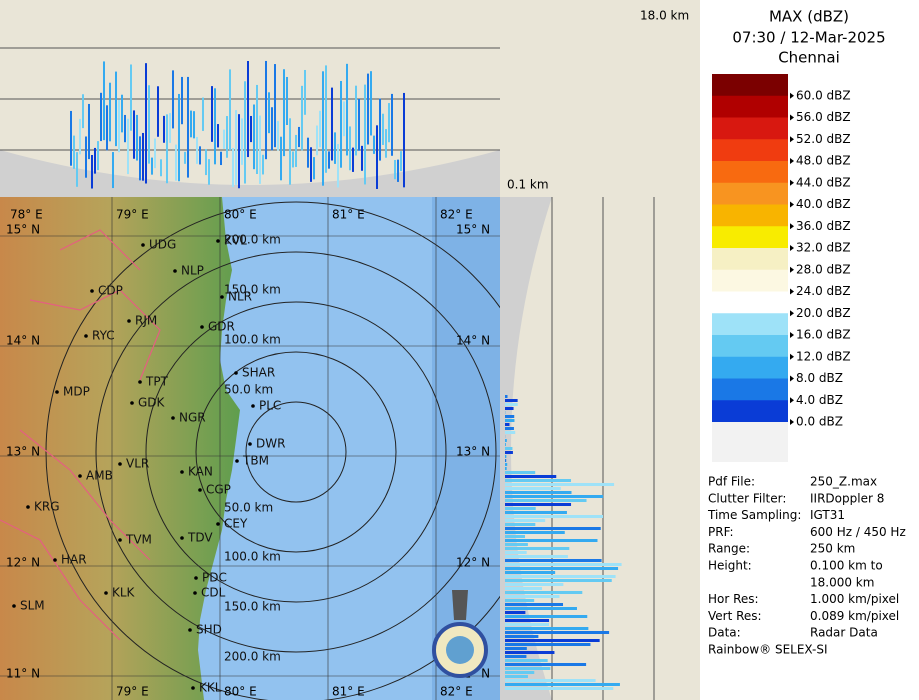  What do you see at coordinates (32, 606) in the screenshot?
I see `city-label: SLM` at bounding box center [32, 606].